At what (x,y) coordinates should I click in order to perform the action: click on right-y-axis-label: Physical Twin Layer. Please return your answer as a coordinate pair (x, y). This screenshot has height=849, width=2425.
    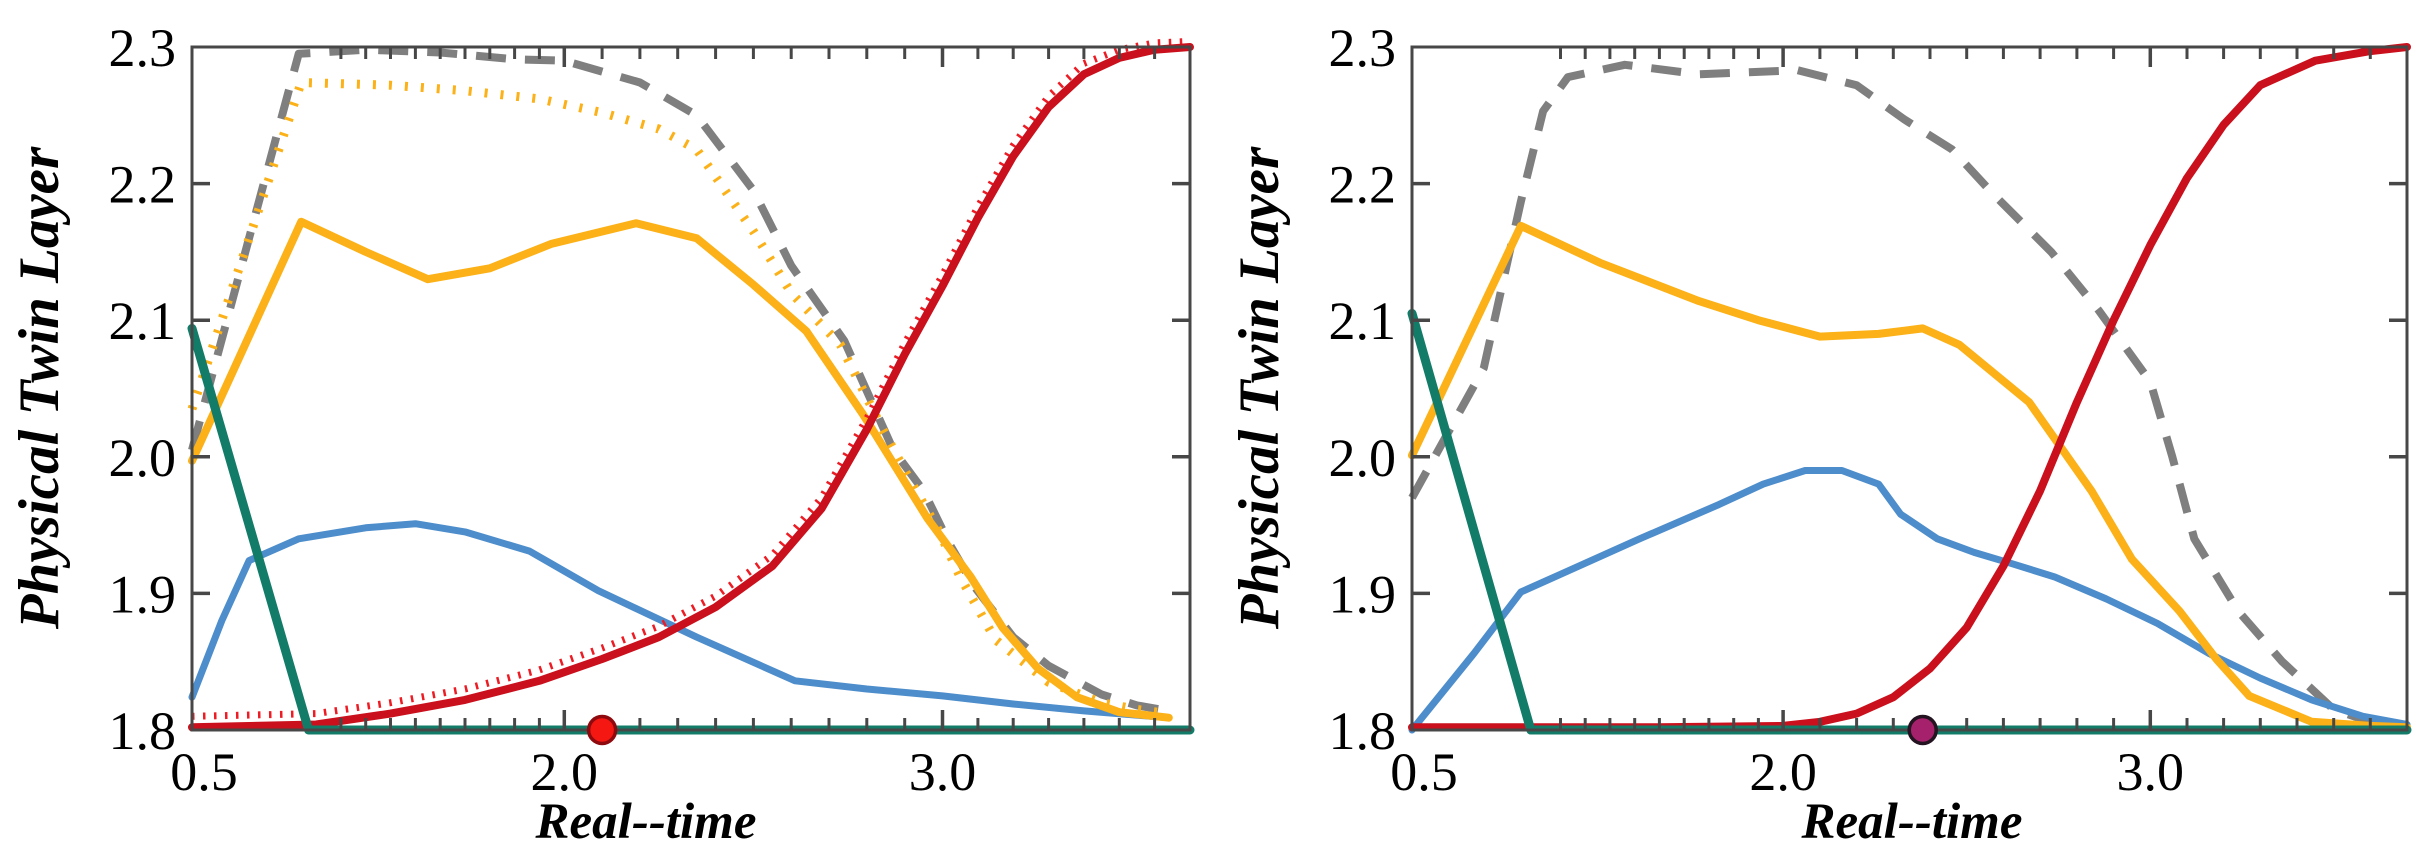
    Looking at the image, I should click on (1259, 388).